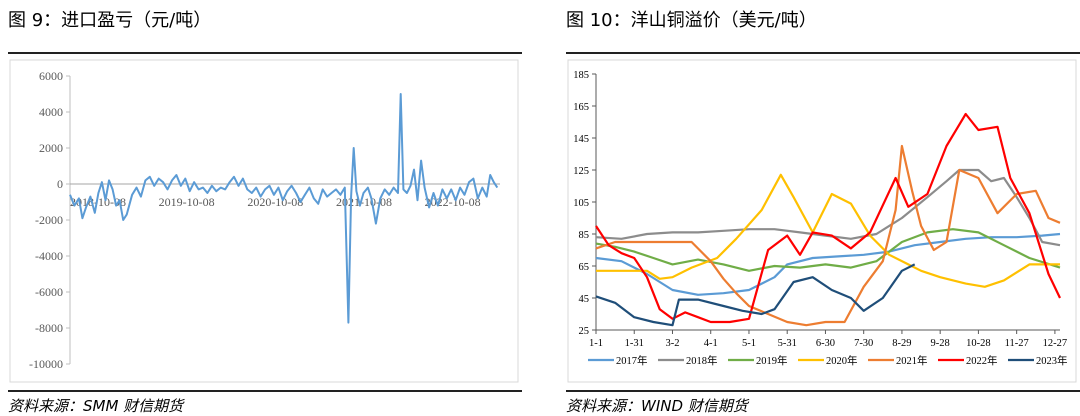 Image resolution: width=1080 pixels, height=416 pixels. Describe the element at coordinates (1055, 343) in the screenshot. I see `right-x-tick-label: 12-27` at that location.